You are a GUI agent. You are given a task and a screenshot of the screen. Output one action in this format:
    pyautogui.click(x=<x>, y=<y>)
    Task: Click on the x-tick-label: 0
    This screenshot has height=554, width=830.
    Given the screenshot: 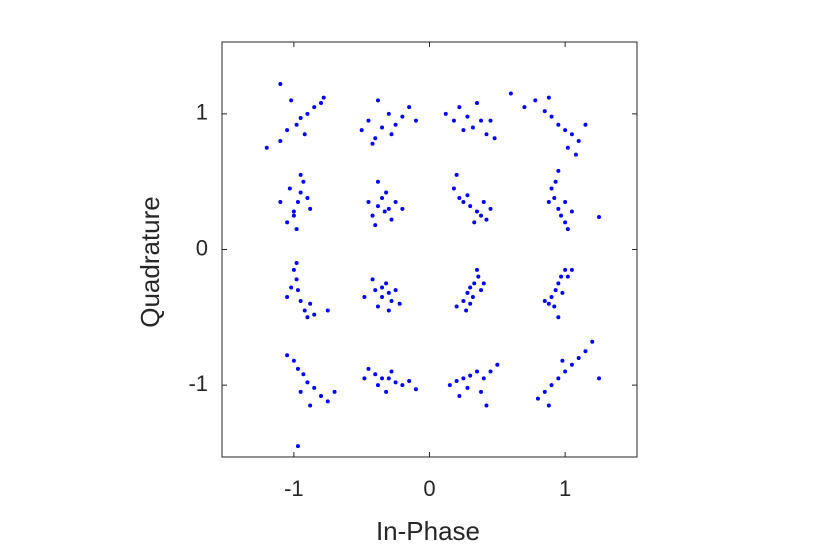 What is the action you would take?
    pyautogui.click(x=429, y=488)
    